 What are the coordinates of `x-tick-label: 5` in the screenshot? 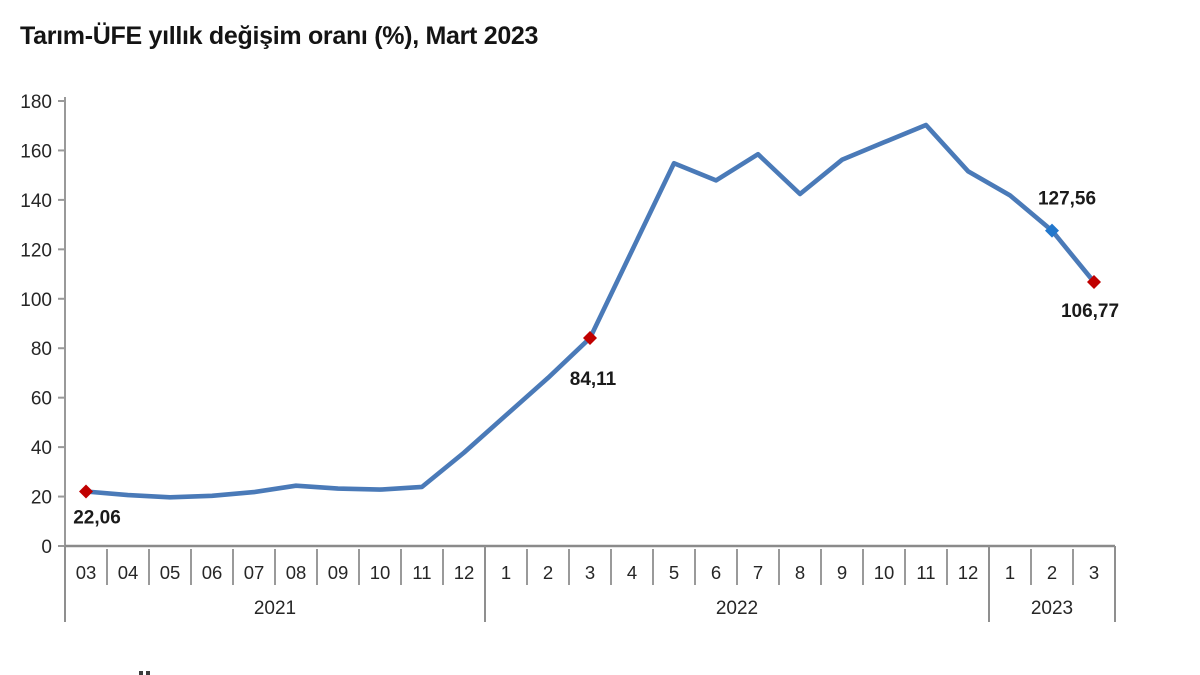 It's located at (674, 572).